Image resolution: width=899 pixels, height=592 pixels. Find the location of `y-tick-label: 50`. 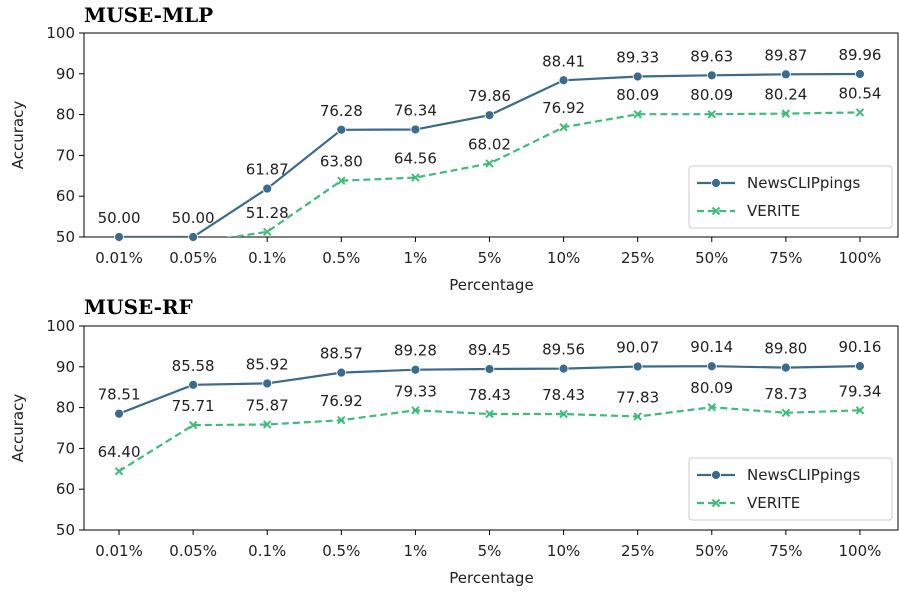

y-tick-label: 50 is located at coordinates (65, 530).